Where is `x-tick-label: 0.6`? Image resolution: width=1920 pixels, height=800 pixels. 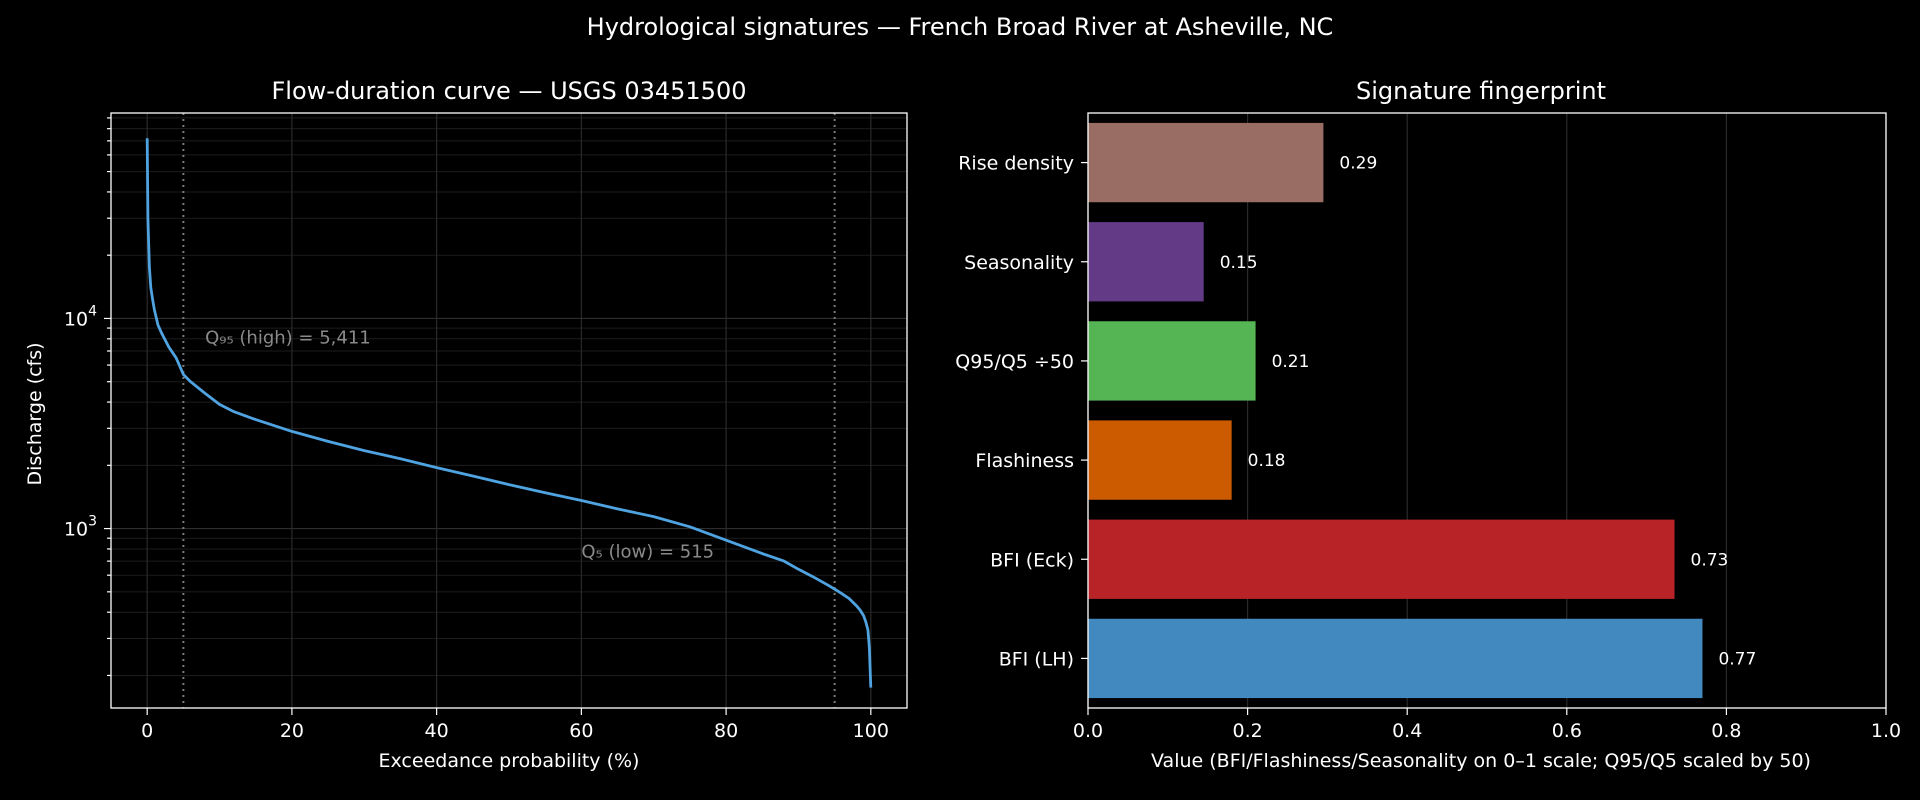 x-tick-label: 0.6 is located at coordinates (1567, 731).